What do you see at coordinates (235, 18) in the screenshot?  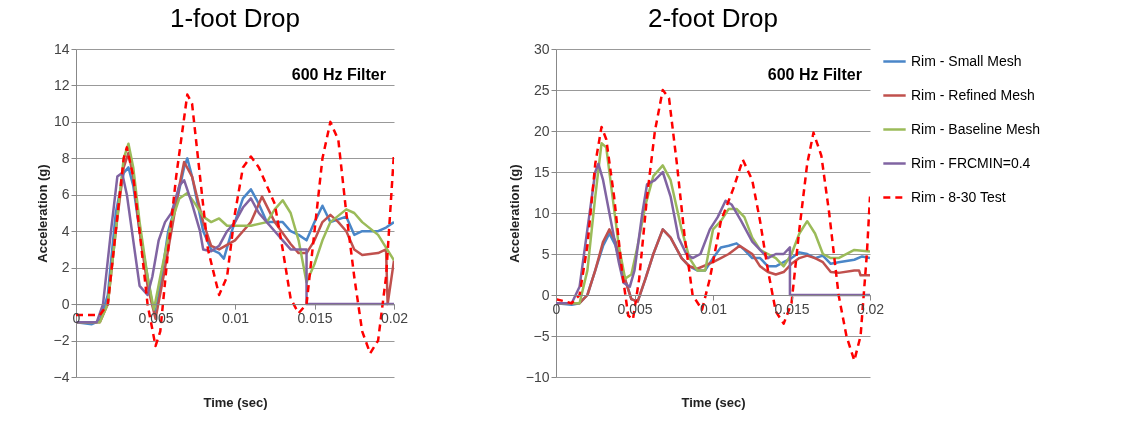 I see `chart-title: 1-foot Drop` at bounding box center [235, 18].